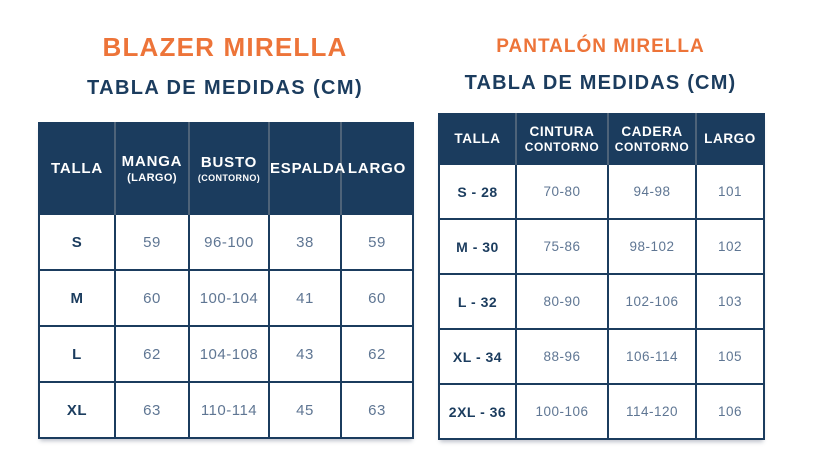 This screenshot has height=453, width=832. What do you see at coordinates (477, 411) in the screenshot?
I see `size-cell: 2XL - 36` at bounding box center [477, 411].